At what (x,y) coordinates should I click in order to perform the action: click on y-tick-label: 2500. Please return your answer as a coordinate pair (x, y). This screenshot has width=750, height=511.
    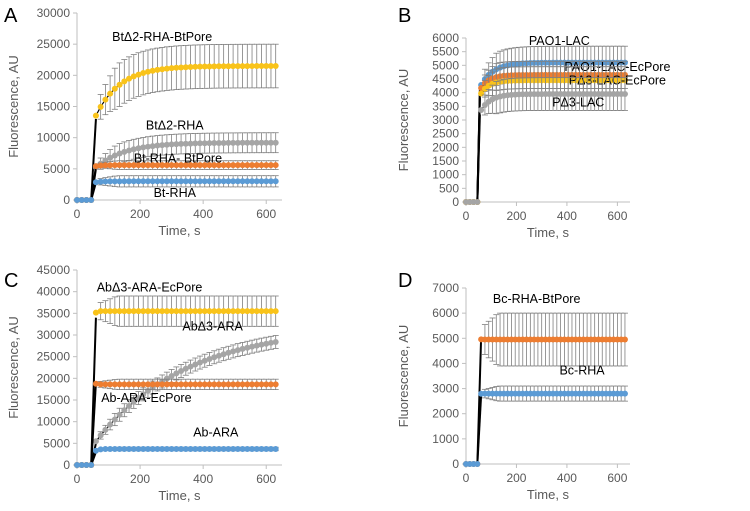
    Looking at the image, I should click on (445, 134).